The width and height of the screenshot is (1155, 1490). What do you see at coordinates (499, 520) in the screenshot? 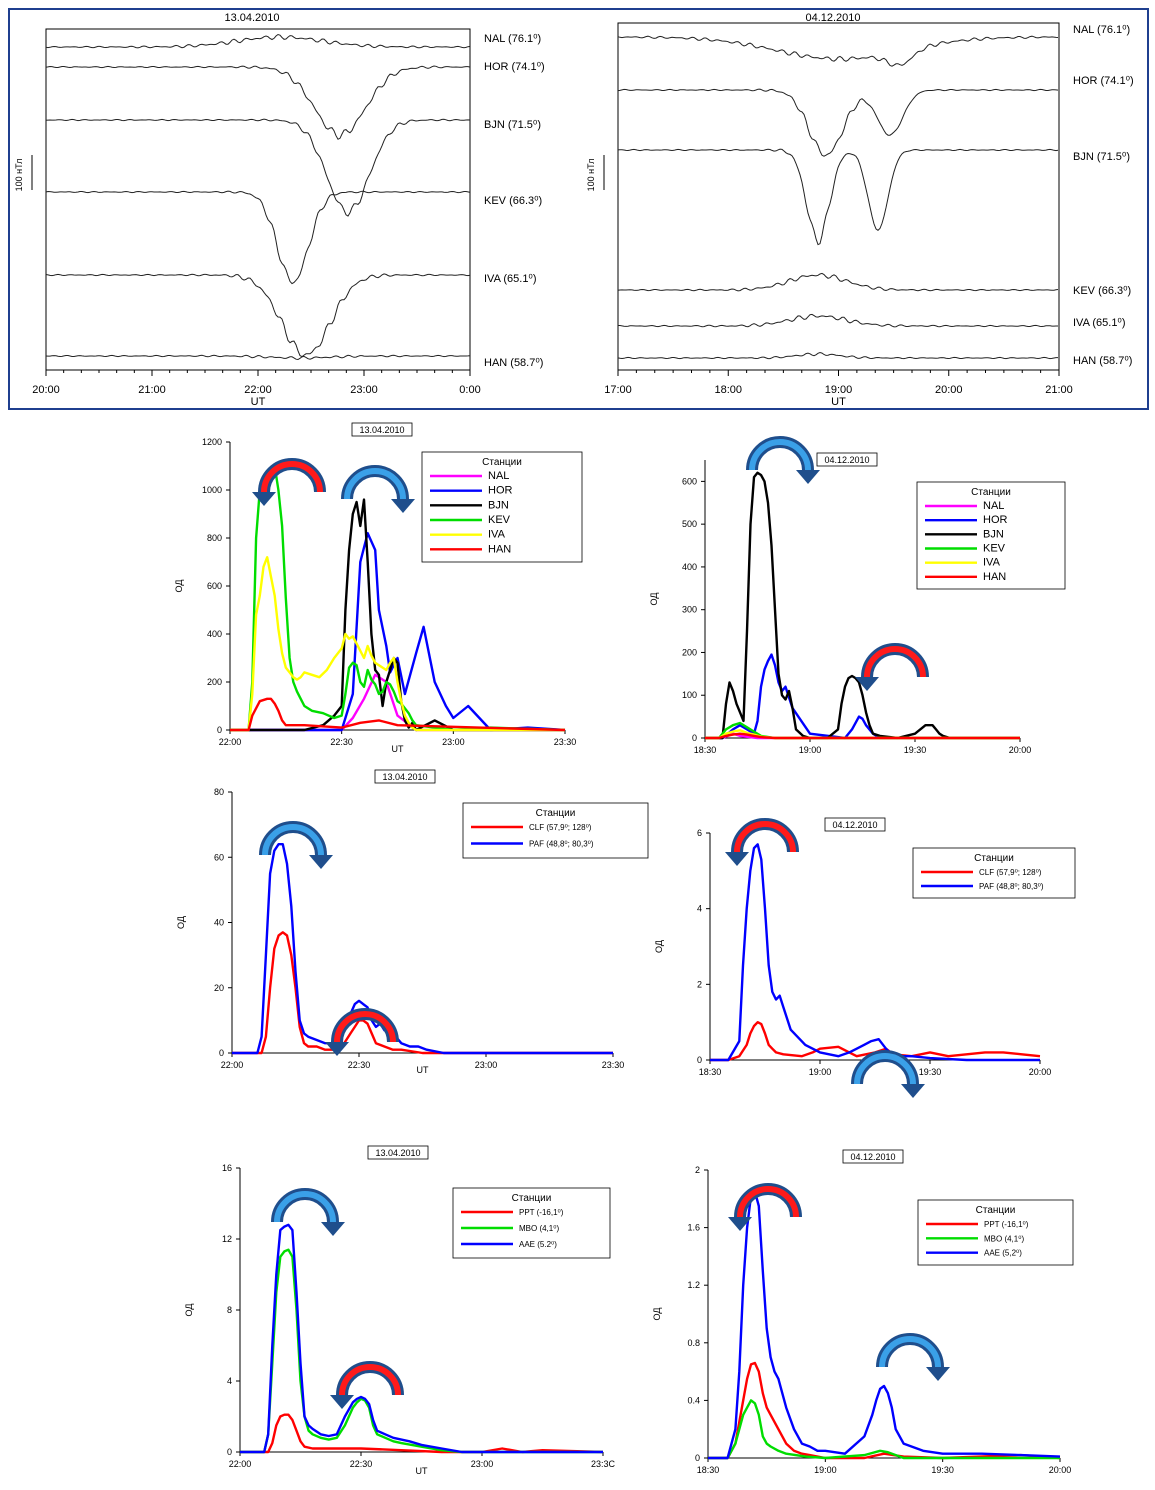
I see `legend-label: KEV` at bounding box center [499, 520].